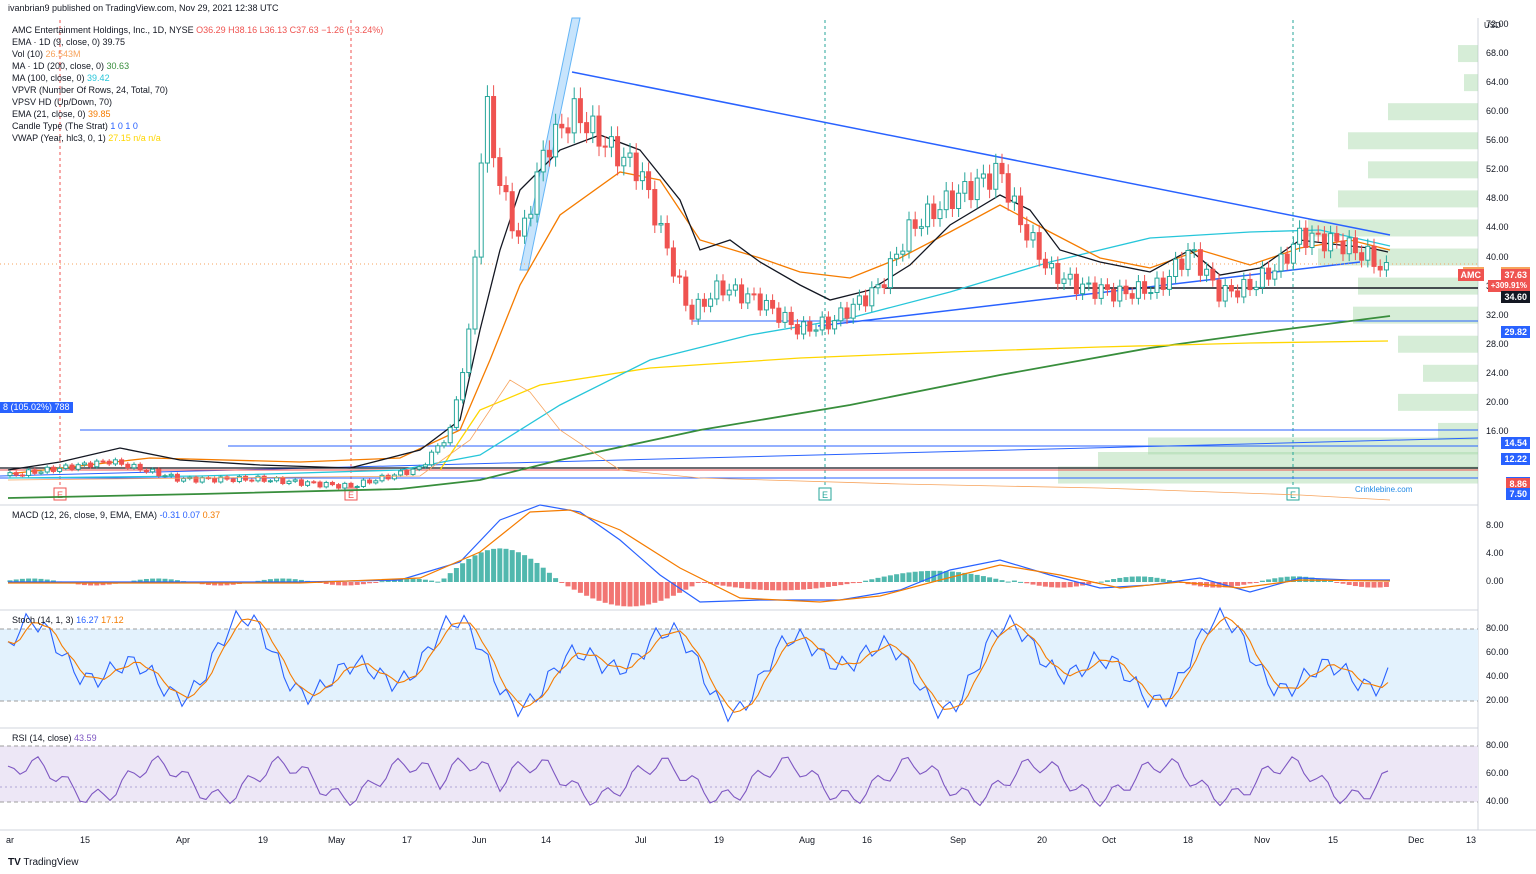 The image size is (1536, 874). What do you see at coordinates (197, 102) in the screenshot?
I see `legend-line-5: VPSV HD (Up/Down, 70)` at bounding box center [197, 102].